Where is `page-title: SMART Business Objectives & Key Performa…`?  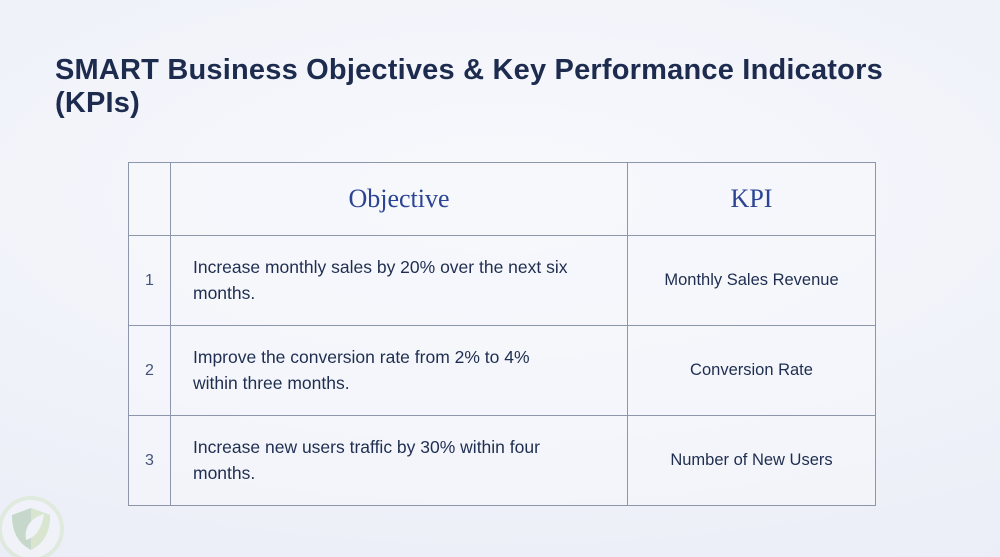
page-title: SMART Business Objectives & Key Performa… is located at coordinates (469, 86).